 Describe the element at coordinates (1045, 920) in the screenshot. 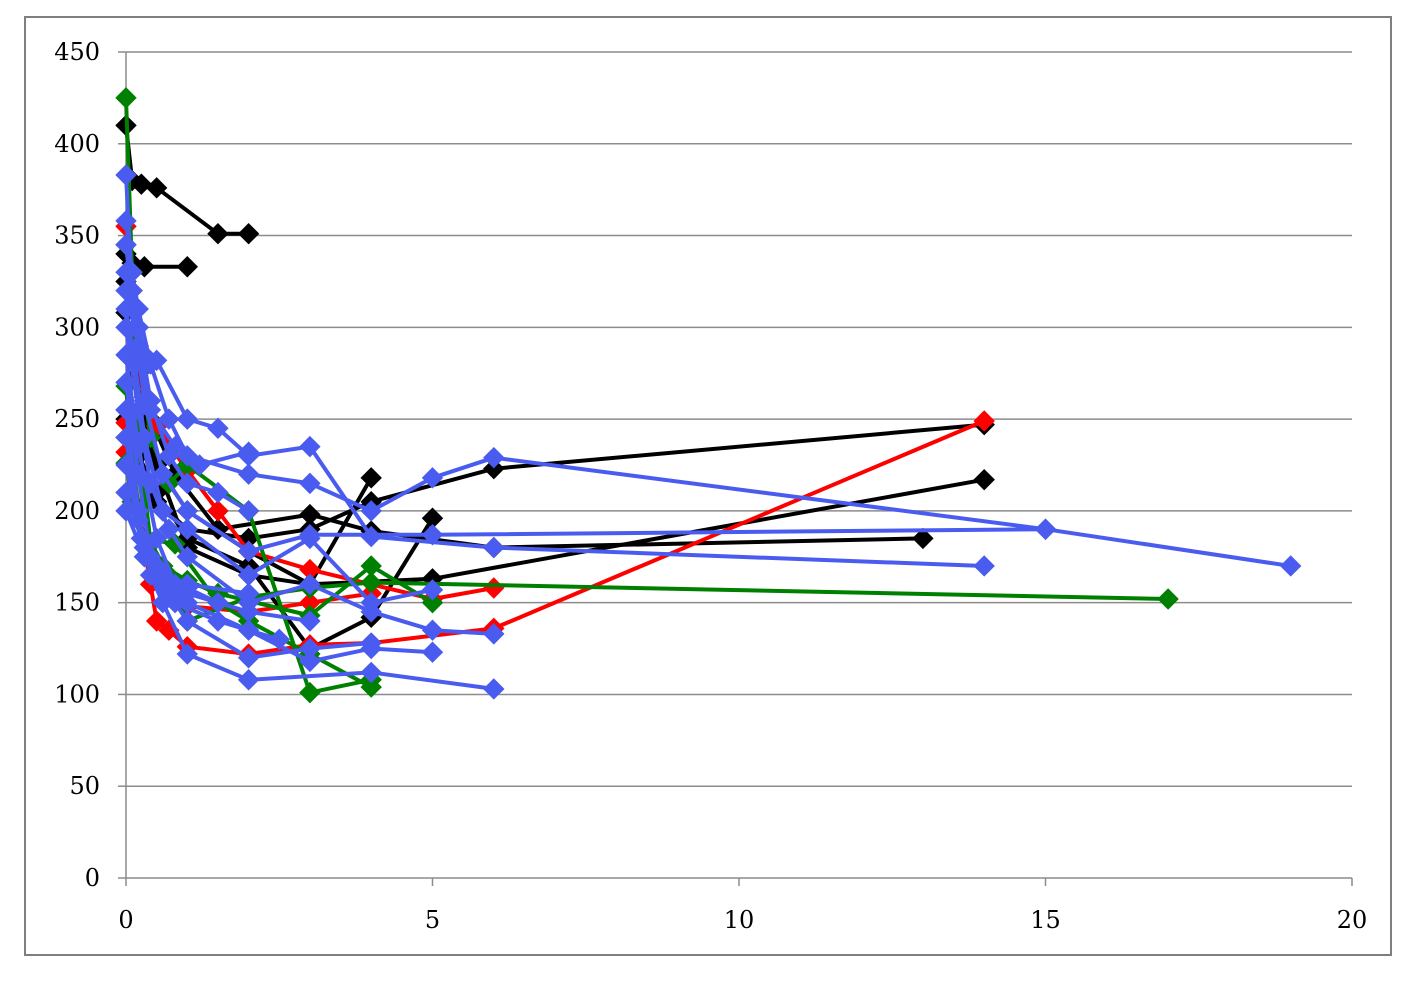

I see `x-tick-label: 15` at that location.